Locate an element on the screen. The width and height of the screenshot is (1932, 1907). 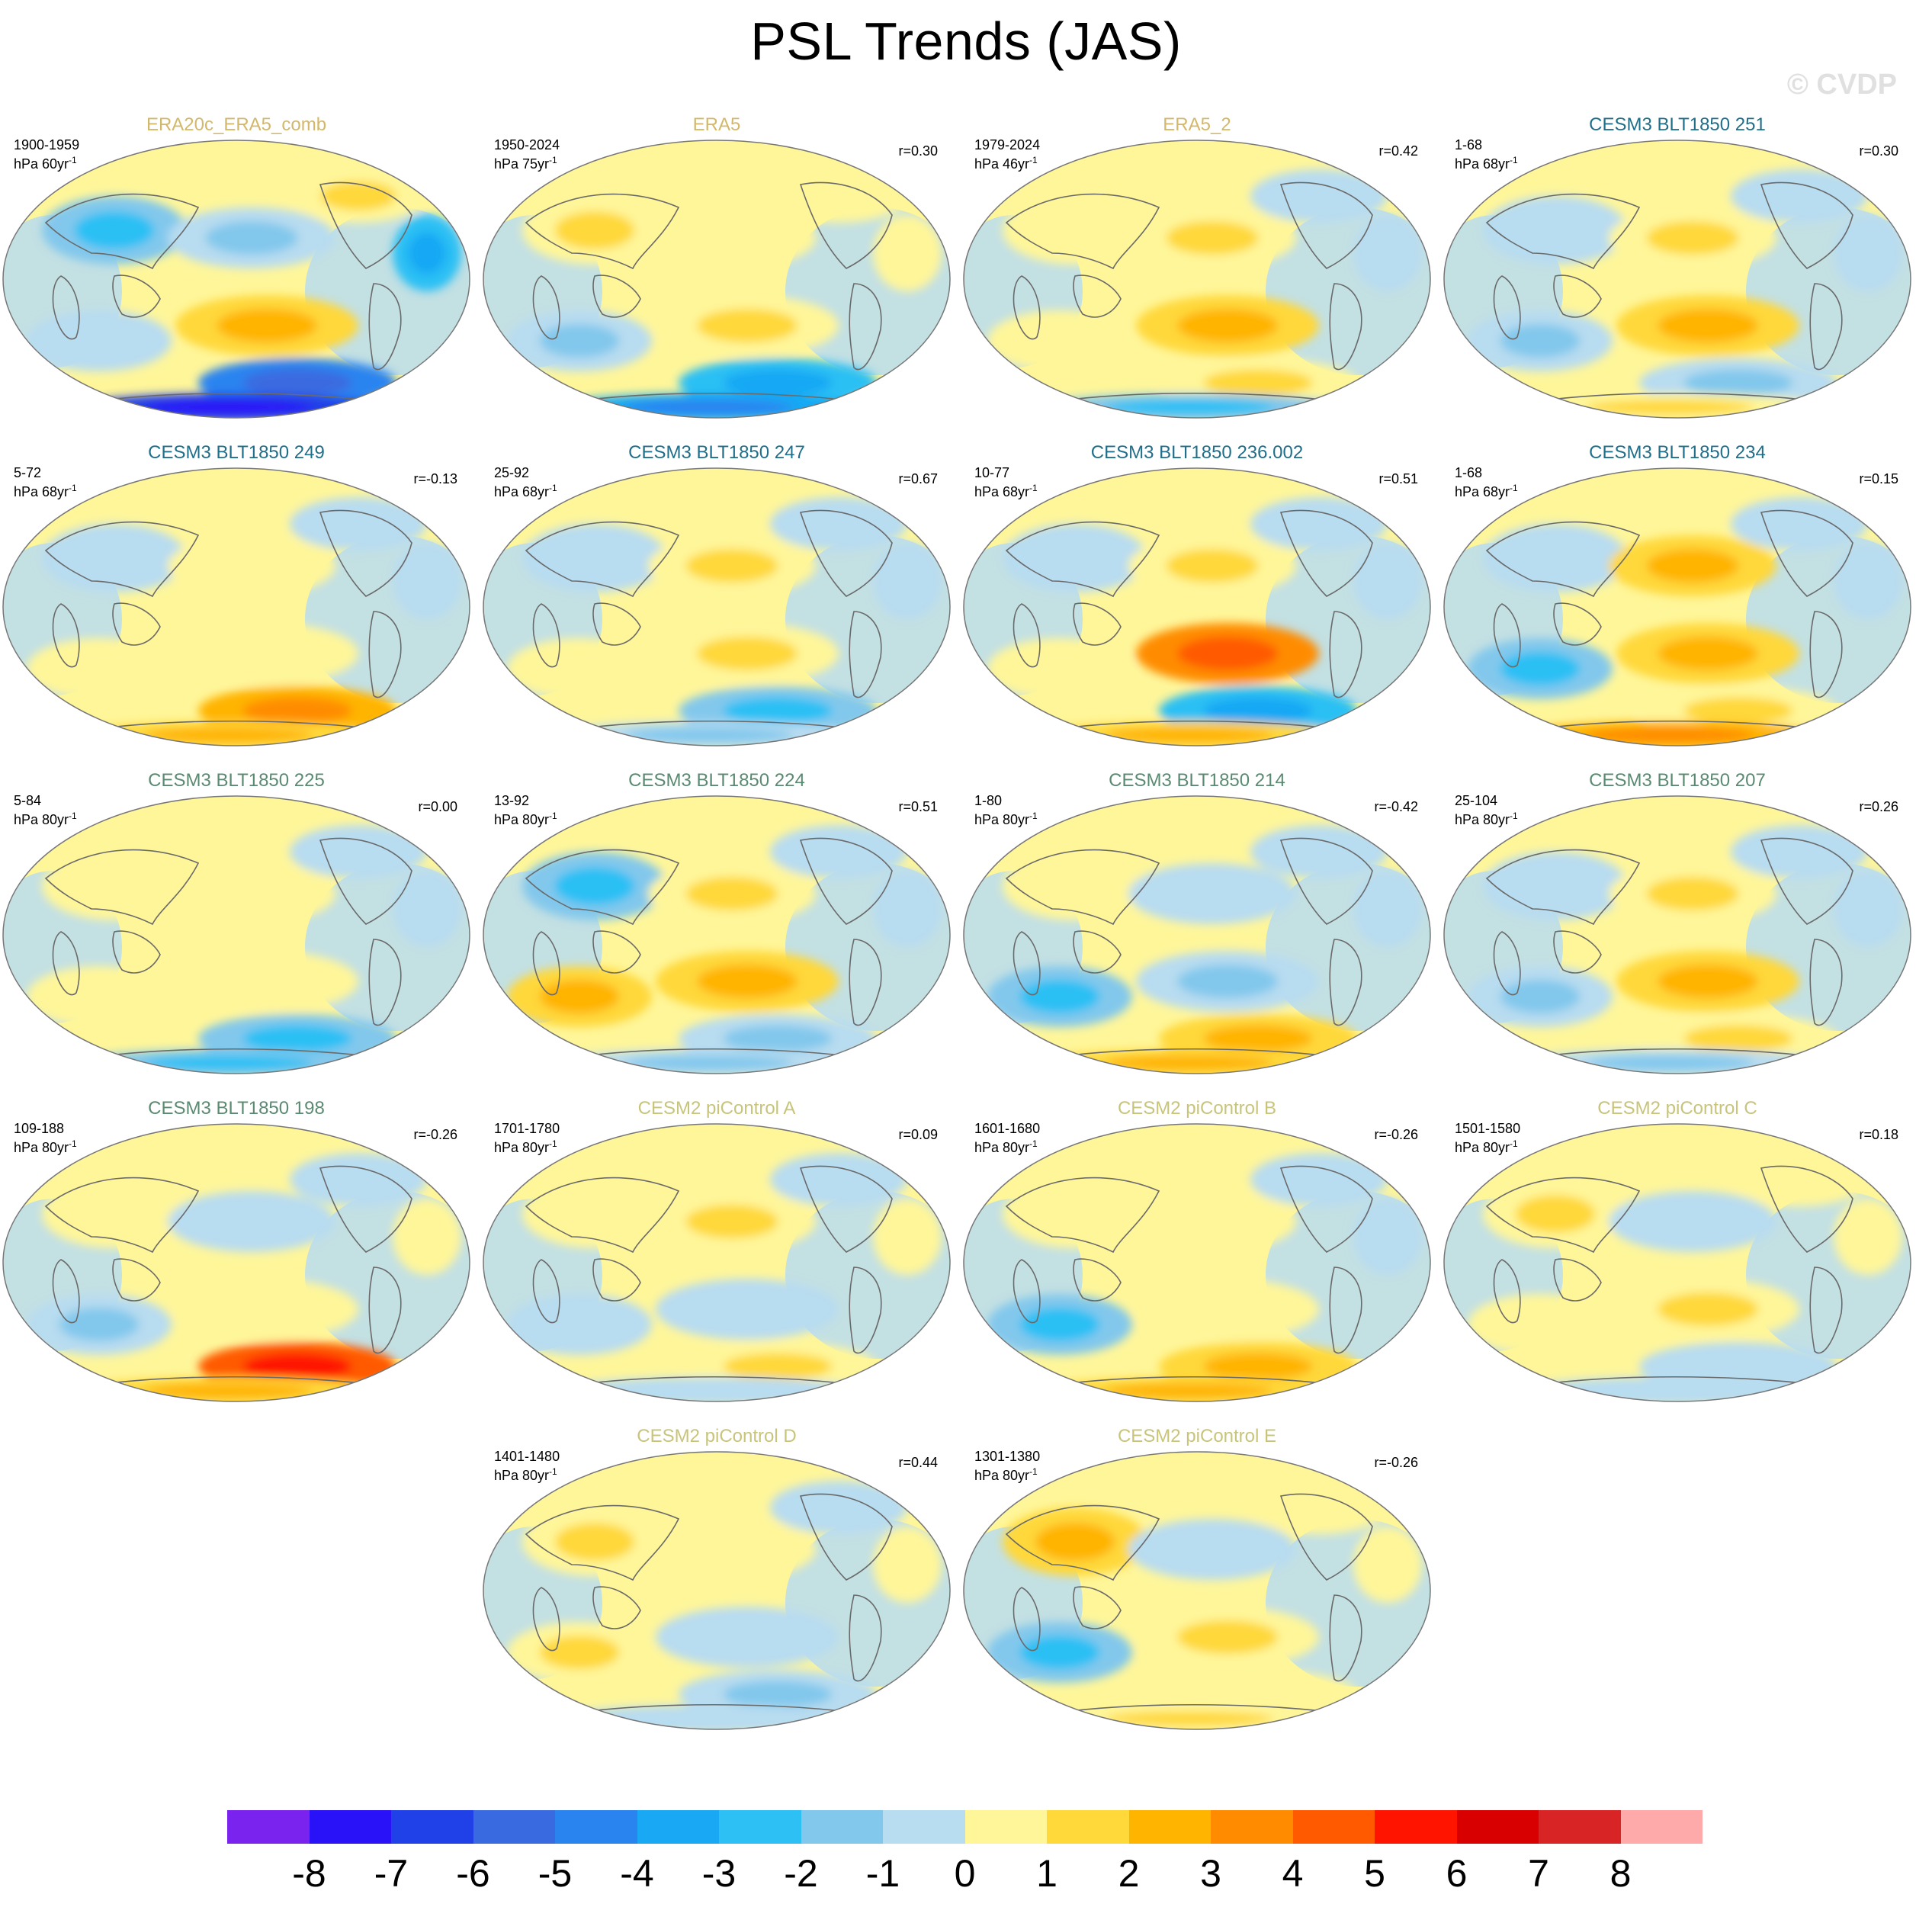
panel-units: hPa 46yr-1 is located at coordinates (1006, 163).